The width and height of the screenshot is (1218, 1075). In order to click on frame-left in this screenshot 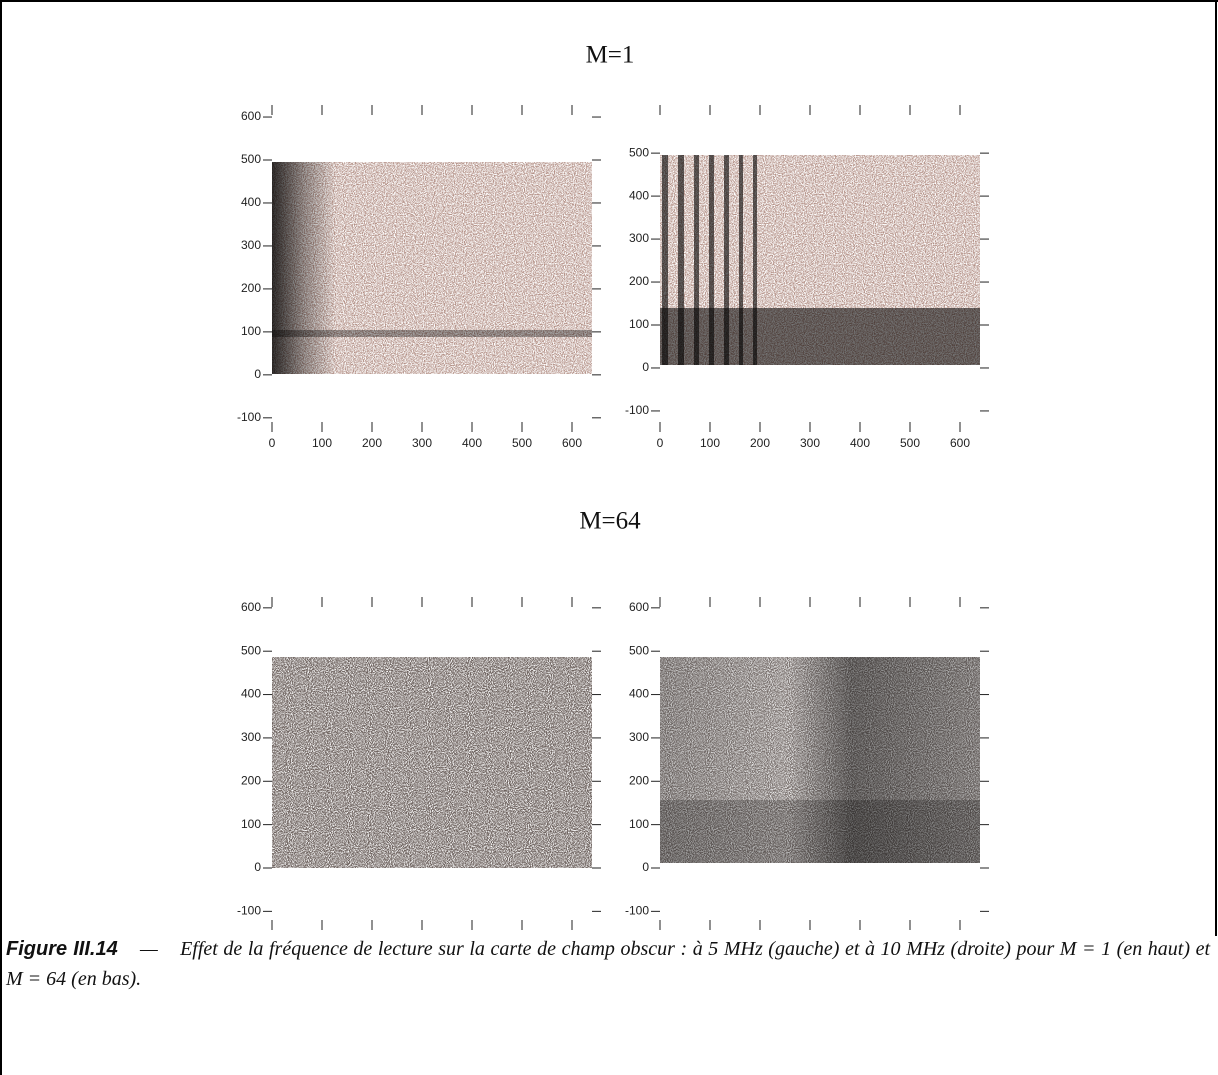, I will do `click(1, 537)`.